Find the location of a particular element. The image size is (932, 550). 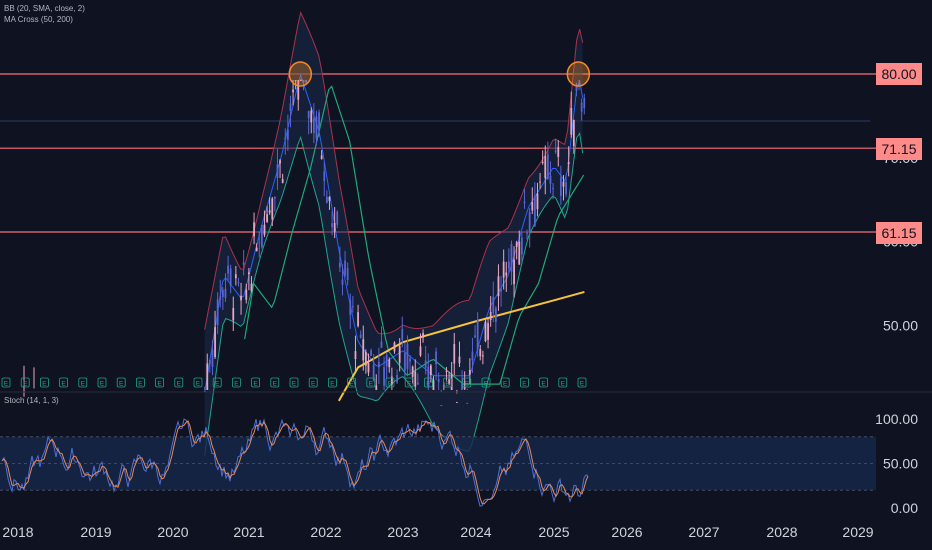

stoch-indicator-label: Stoch (14, 1, 3) is located at coordinates (31, 400).